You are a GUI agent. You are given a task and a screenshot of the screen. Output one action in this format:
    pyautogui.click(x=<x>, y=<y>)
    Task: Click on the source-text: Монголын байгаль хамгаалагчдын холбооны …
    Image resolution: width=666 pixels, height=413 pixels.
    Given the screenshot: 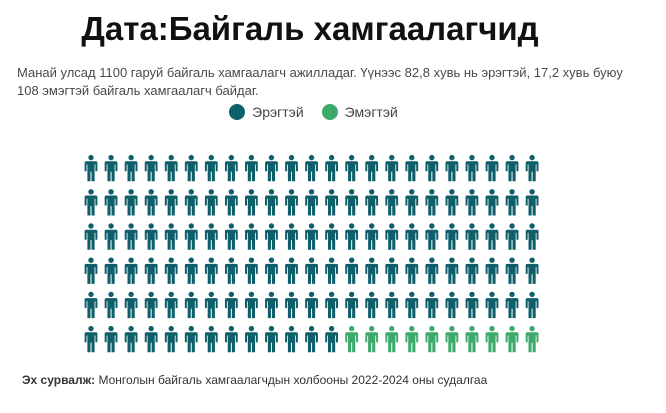 What is the action you would take?
    pyautogui.click(x=293, y=380)
    